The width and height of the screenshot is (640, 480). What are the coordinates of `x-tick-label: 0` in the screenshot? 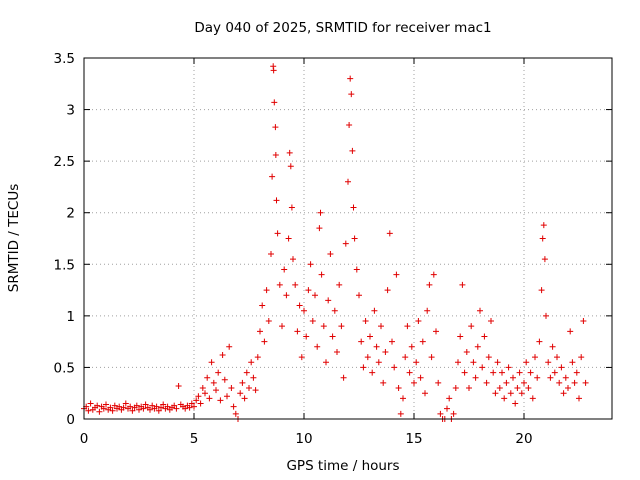 It's located at (84, 439).